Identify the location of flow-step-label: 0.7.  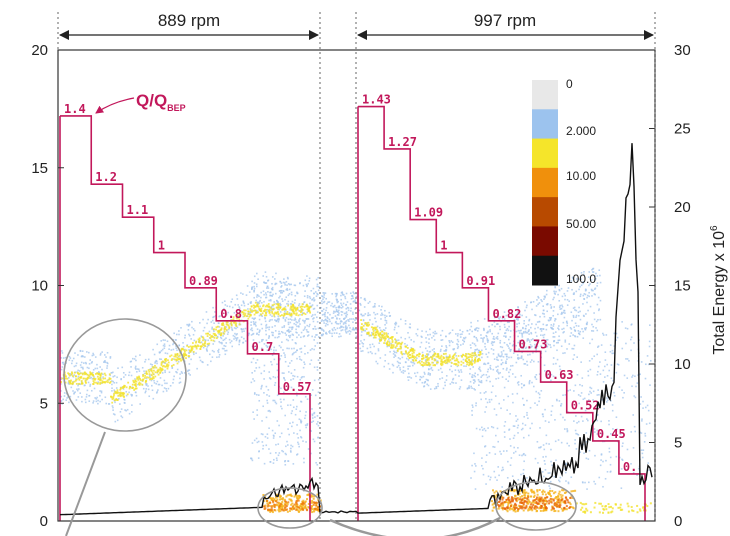
(263, 347).